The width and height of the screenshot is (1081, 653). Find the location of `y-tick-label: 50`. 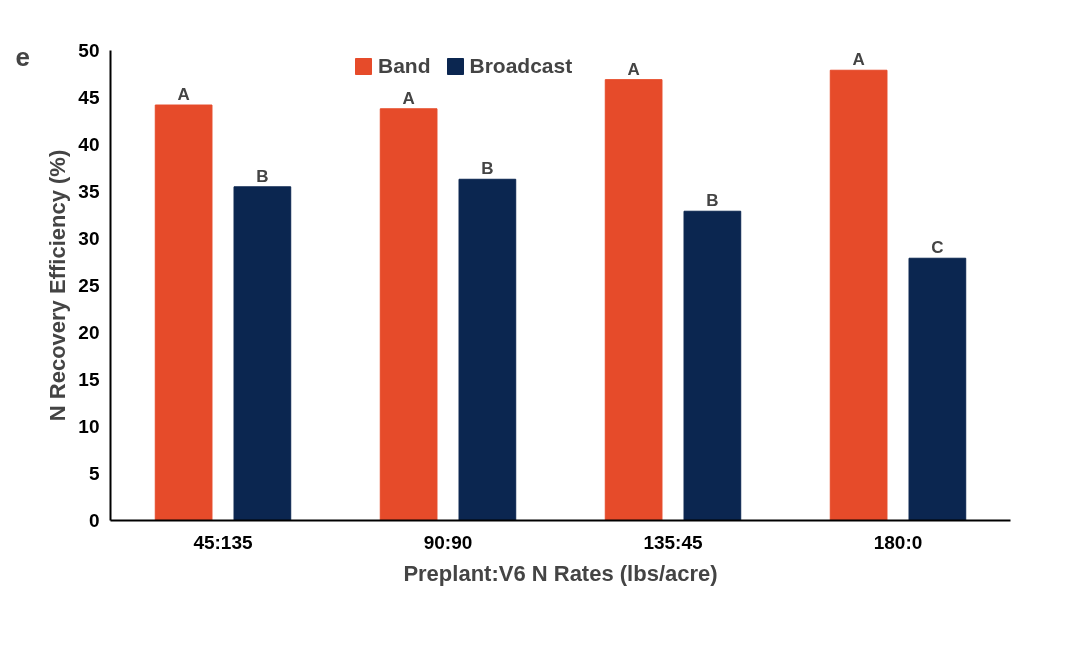

y-tick-label: 50 is located at coordinates (89, 50).